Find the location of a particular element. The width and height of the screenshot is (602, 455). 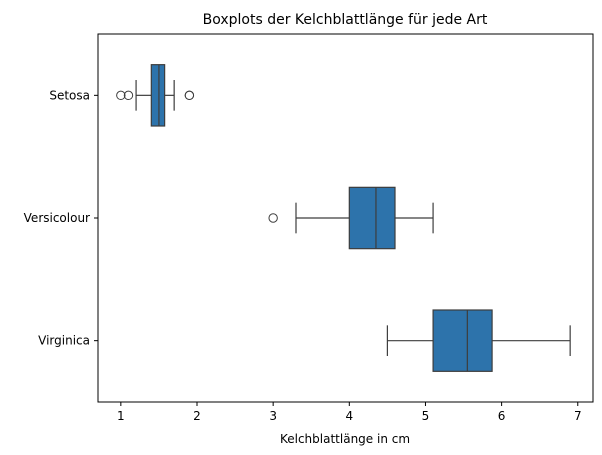

x-tick-label-3: 3 is located at coordinates (273, 416).